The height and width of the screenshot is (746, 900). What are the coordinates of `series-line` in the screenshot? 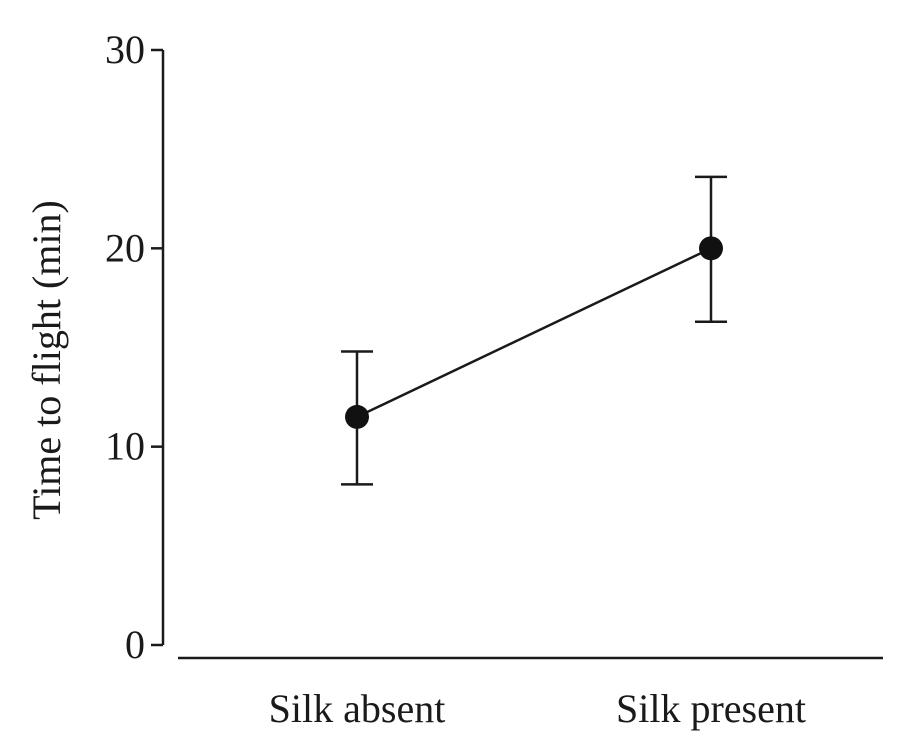 It's located at (534, 333).